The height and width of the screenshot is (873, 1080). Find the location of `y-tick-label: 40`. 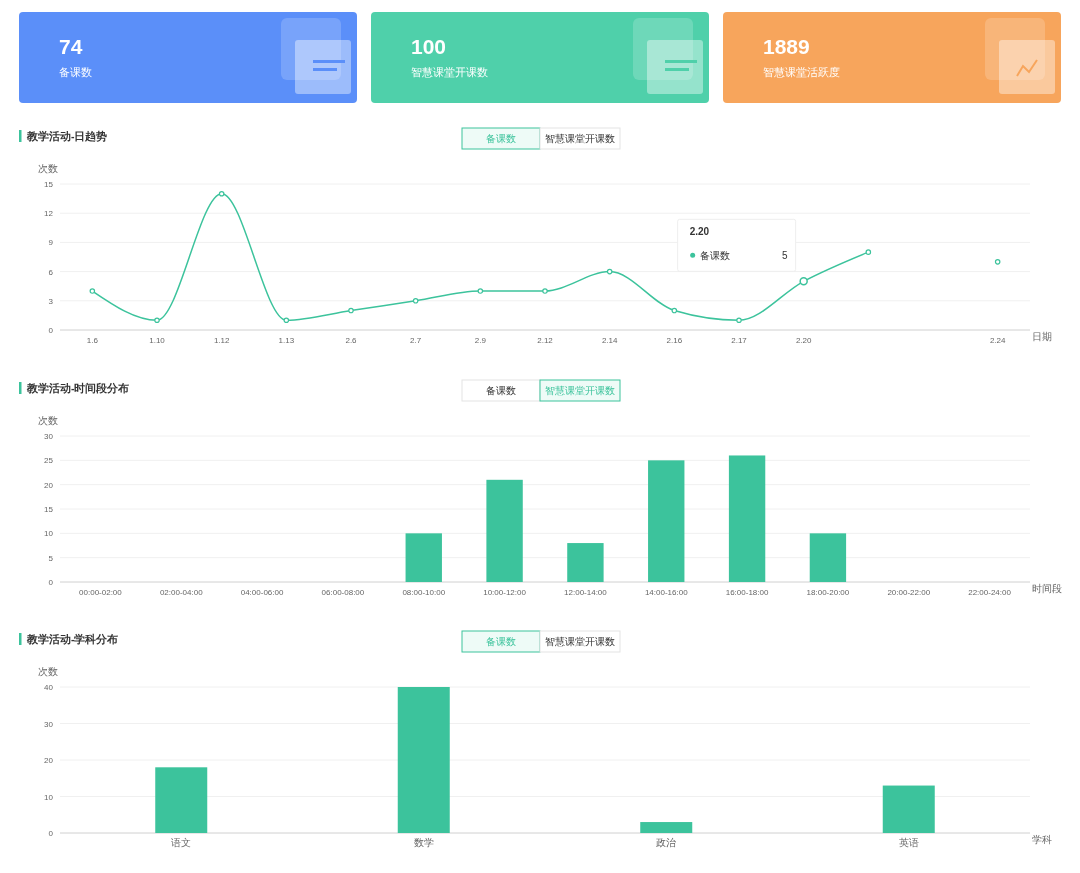

y-tick-label: 40 is located at coordinates (49, 687).